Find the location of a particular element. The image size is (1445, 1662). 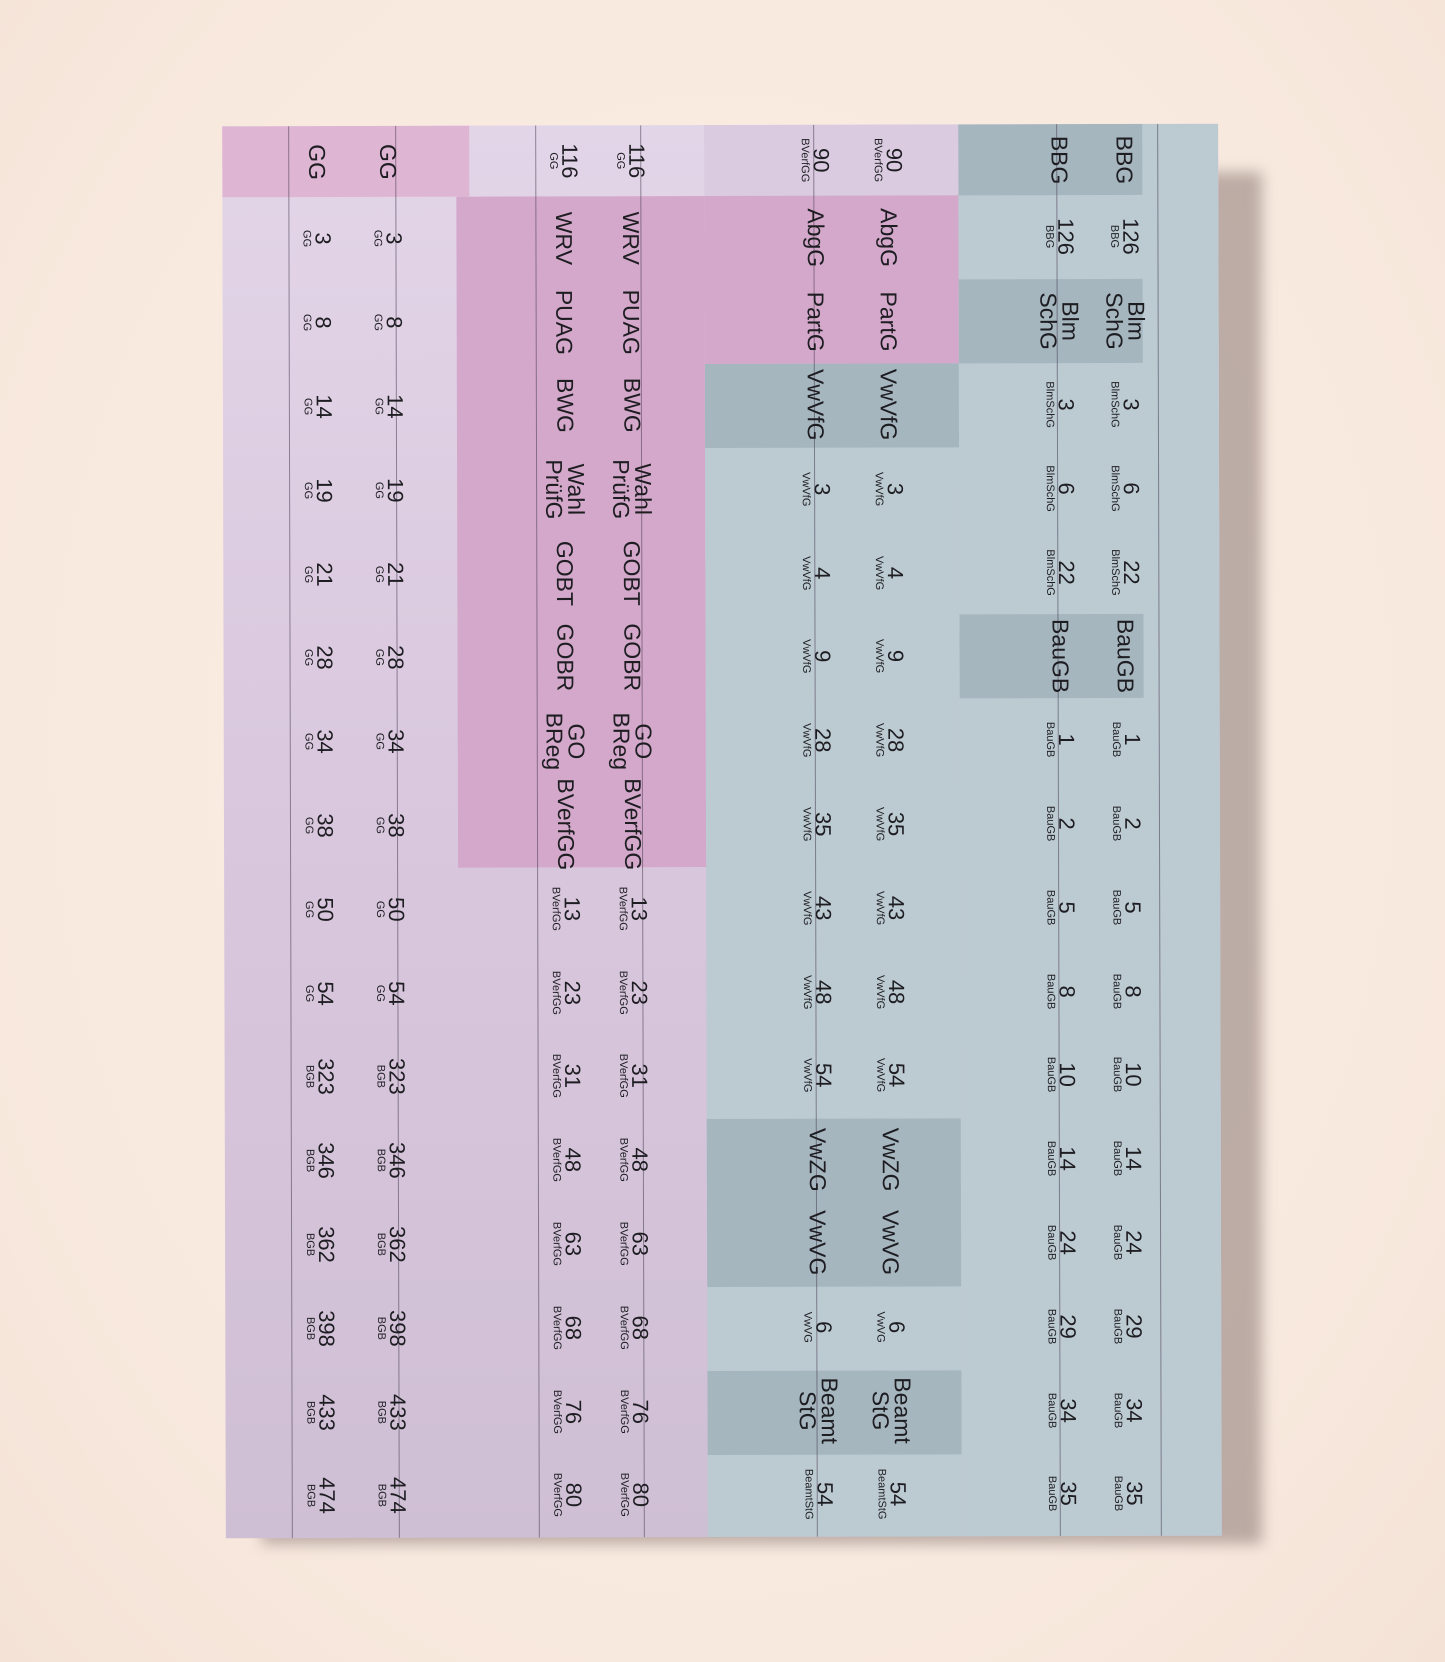

section-ref-cell: 54 GG is located at coordinates (390, 993).